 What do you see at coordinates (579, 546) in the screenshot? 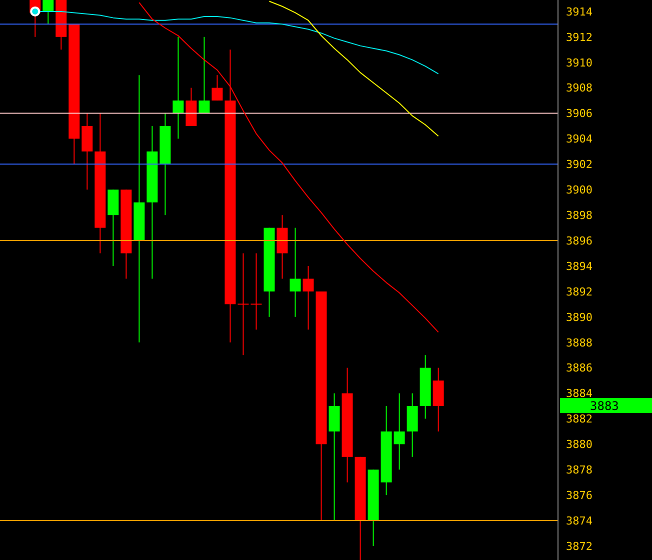
I see `y-tick-label: 3872` at bounding box center [579, 546].